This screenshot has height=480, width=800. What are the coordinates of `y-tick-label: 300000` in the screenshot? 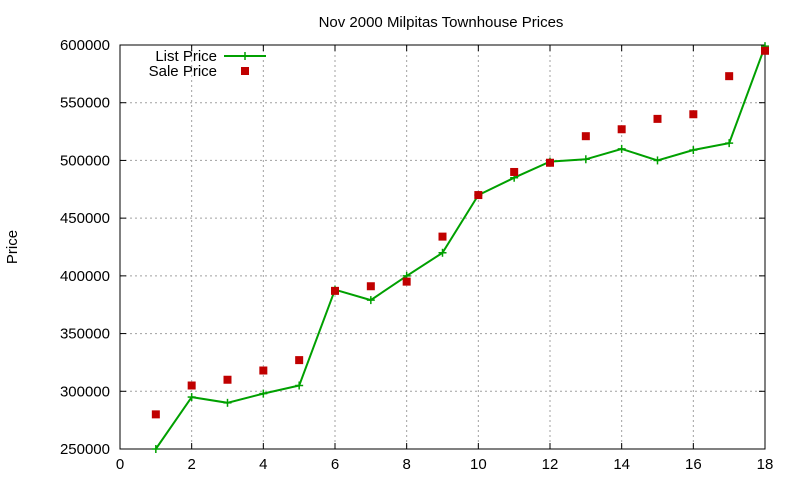 It's located at (85, 391).